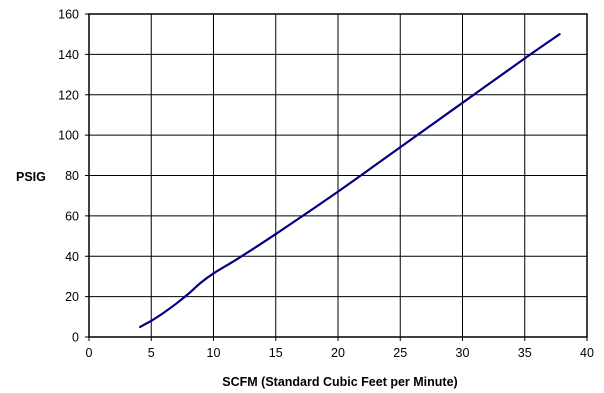 This screenshot has height=393, width=604. Describe the element at coordinates (72, 297) in the screenshot. I see `y-tick-label: 20` at that location.